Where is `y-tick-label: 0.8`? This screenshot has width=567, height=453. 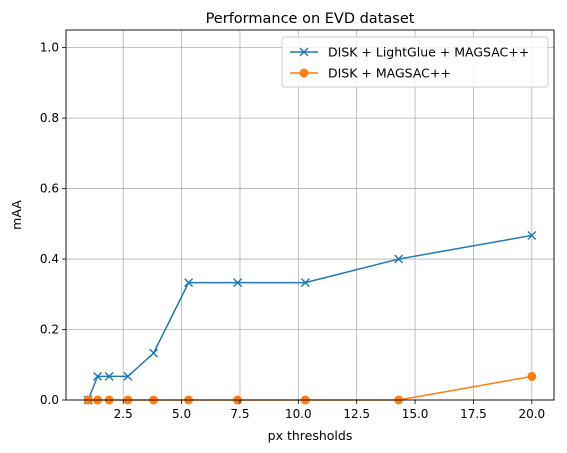 y-tick-label: 0.8 is located at coordinates (49, 118).